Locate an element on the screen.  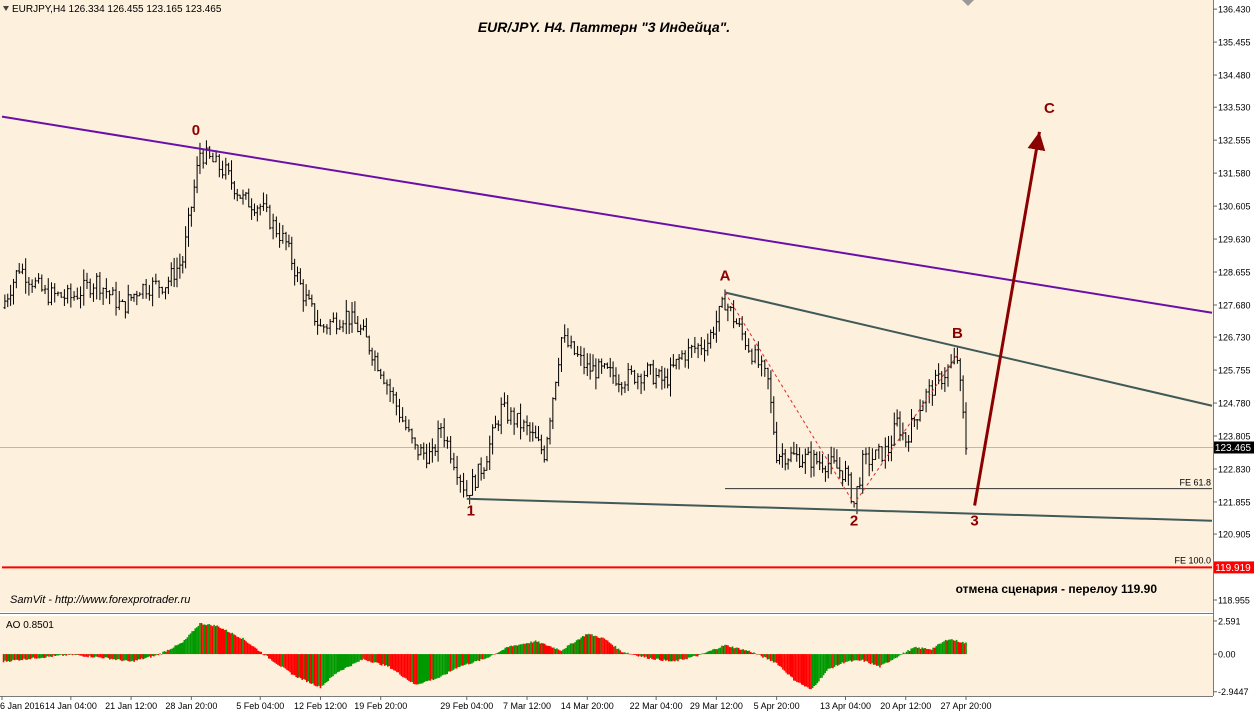
time-tick-label: 5 Apr 20:00 is located at coordinates (777, 706).